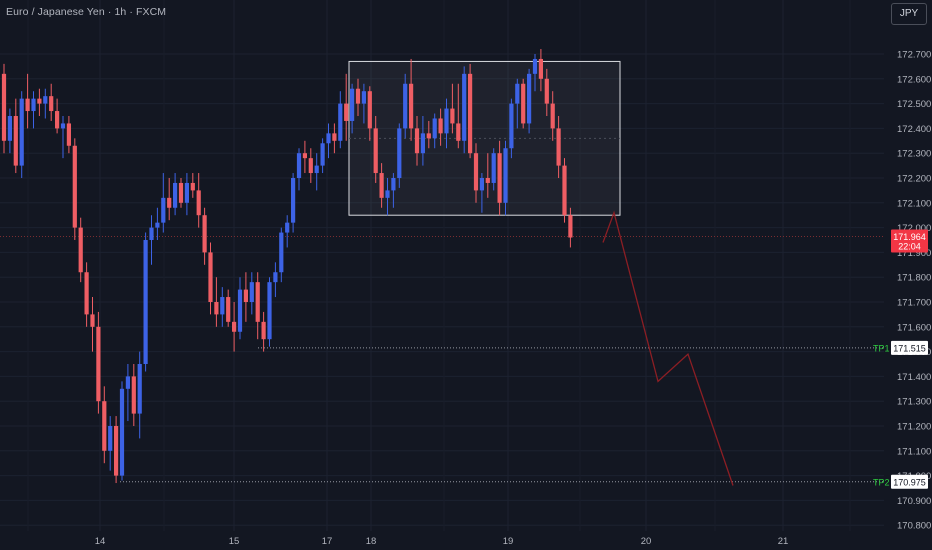  Describe the element at coordinates (508, 541) in the screenshot. I see `time-tick-label: 19` at that location.